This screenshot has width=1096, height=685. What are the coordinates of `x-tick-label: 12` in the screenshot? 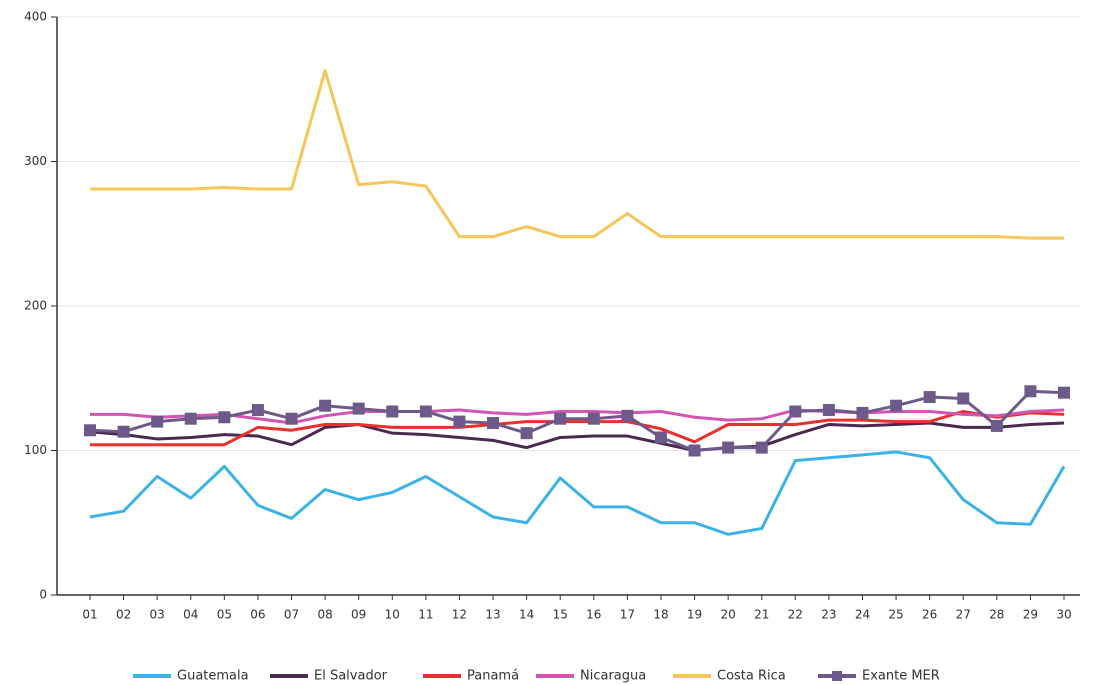 It's located at (459, 615).